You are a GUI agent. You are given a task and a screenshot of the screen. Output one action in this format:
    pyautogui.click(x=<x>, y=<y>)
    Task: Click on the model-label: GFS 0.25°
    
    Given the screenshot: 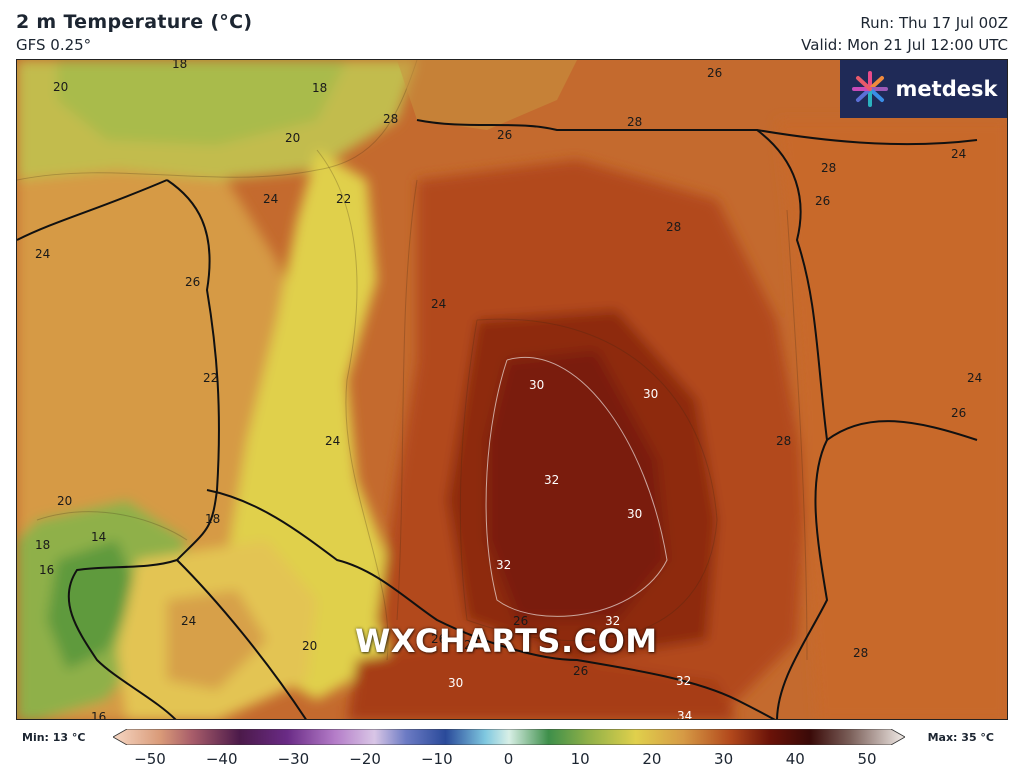 What is the action you would take?
    pyautogui.click(x=54, y=45)
    